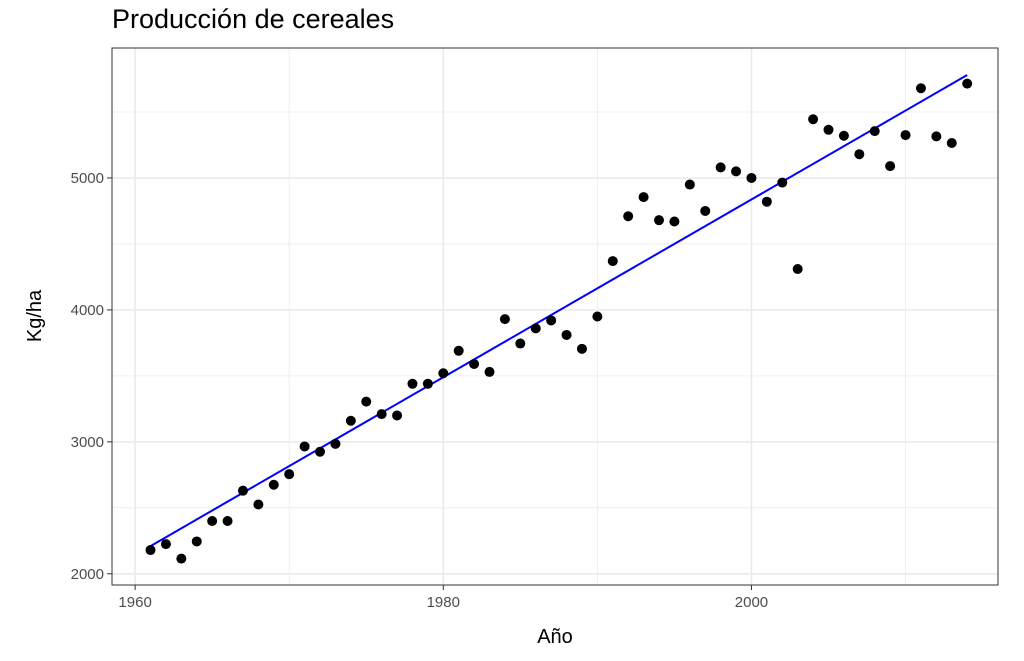 Image resolution: width=1024 pixels, height=661 pixels. Describe the element at coordinates (751, 602) in the screenshot. I see `x-tick-label: 2000` at that location.